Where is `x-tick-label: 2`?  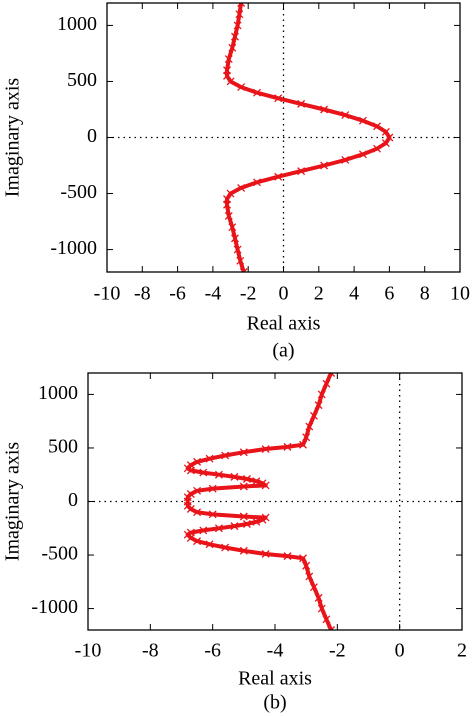
x-tick-label: 2 is located at coordinates (319, 294).